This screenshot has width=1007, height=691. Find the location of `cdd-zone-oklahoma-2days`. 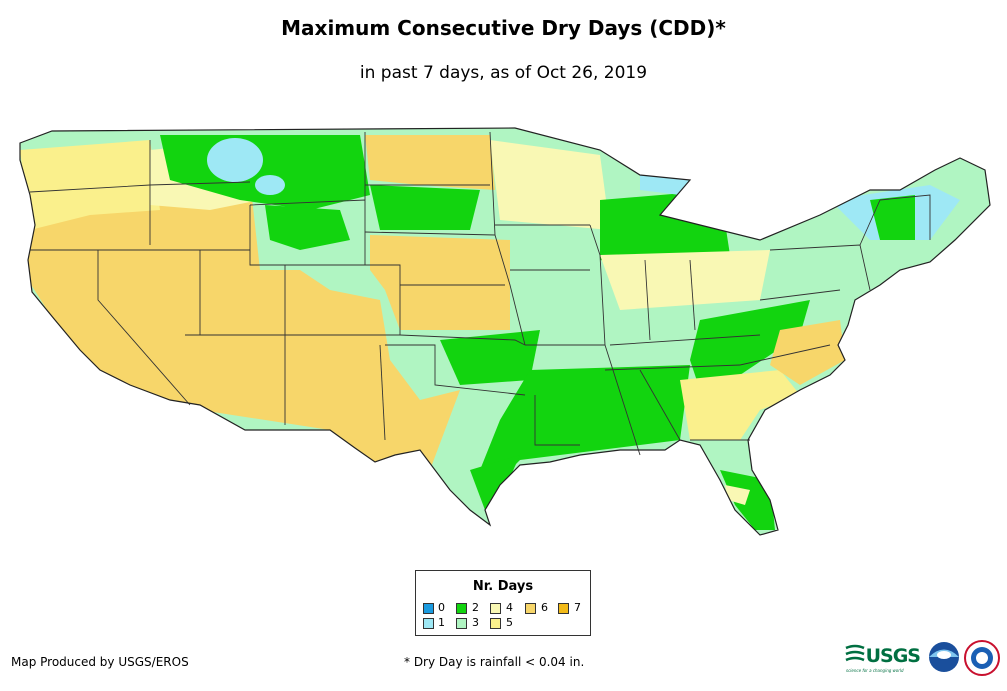

cdd-zone-oklahoma-2days is located at coordinates (490, 357).